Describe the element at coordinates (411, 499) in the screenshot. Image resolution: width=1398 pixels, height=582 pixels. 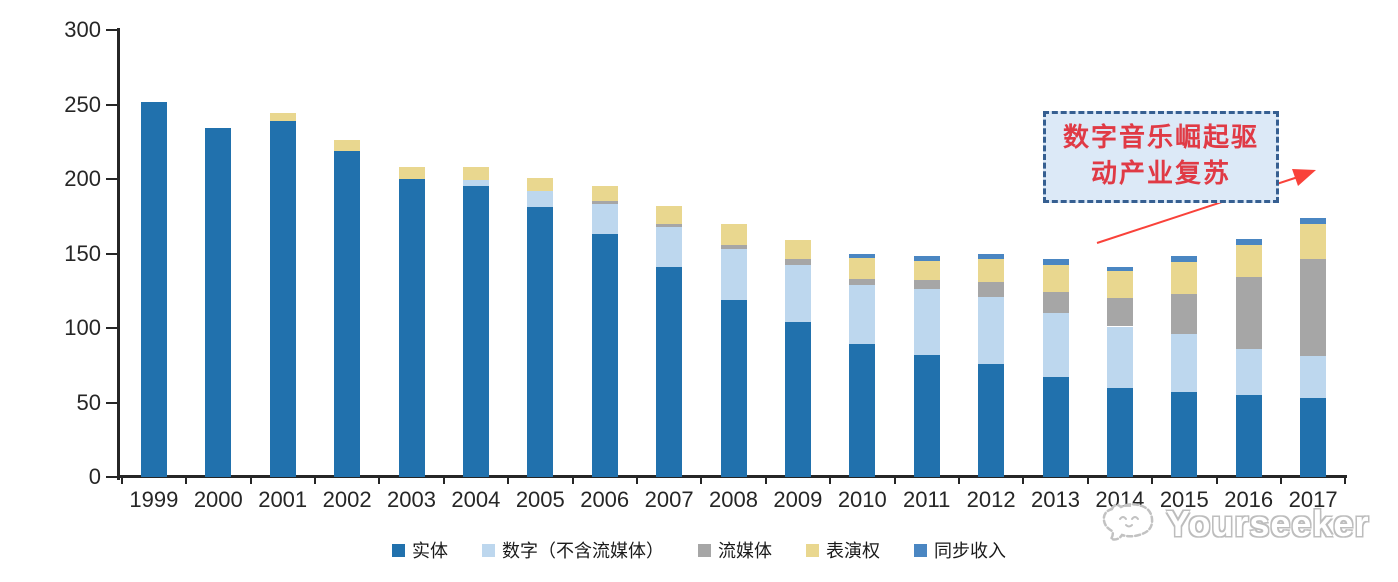
I see `x-tick-label: 2003` at that location.